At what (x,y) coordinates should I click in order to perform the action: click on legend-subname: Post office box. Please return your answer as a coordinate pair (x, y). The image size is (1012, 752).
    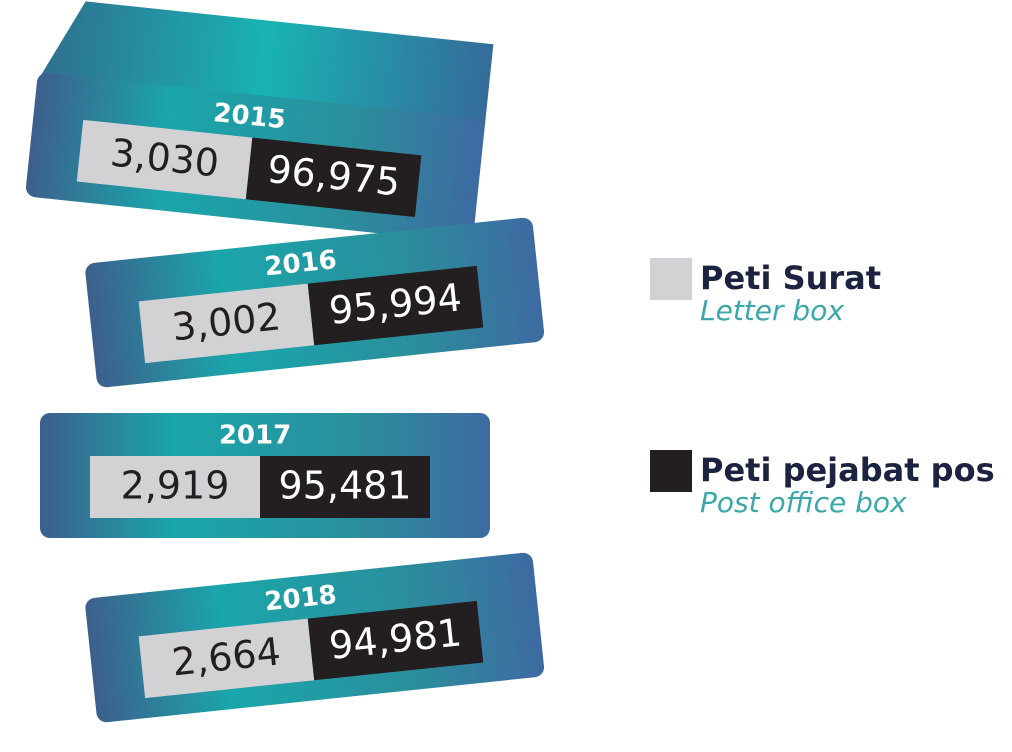
    Looking at the image, I should click on (803, 502).